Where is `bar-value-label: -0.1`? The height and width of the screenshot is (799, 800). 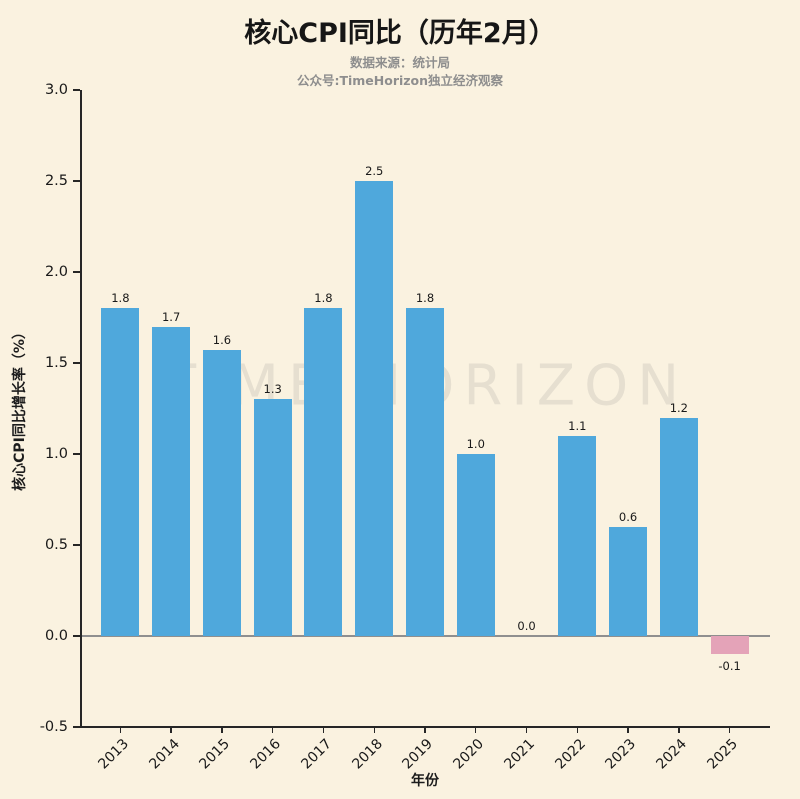 bar-value-label: -0.1 is located at coordinates (729, 666).